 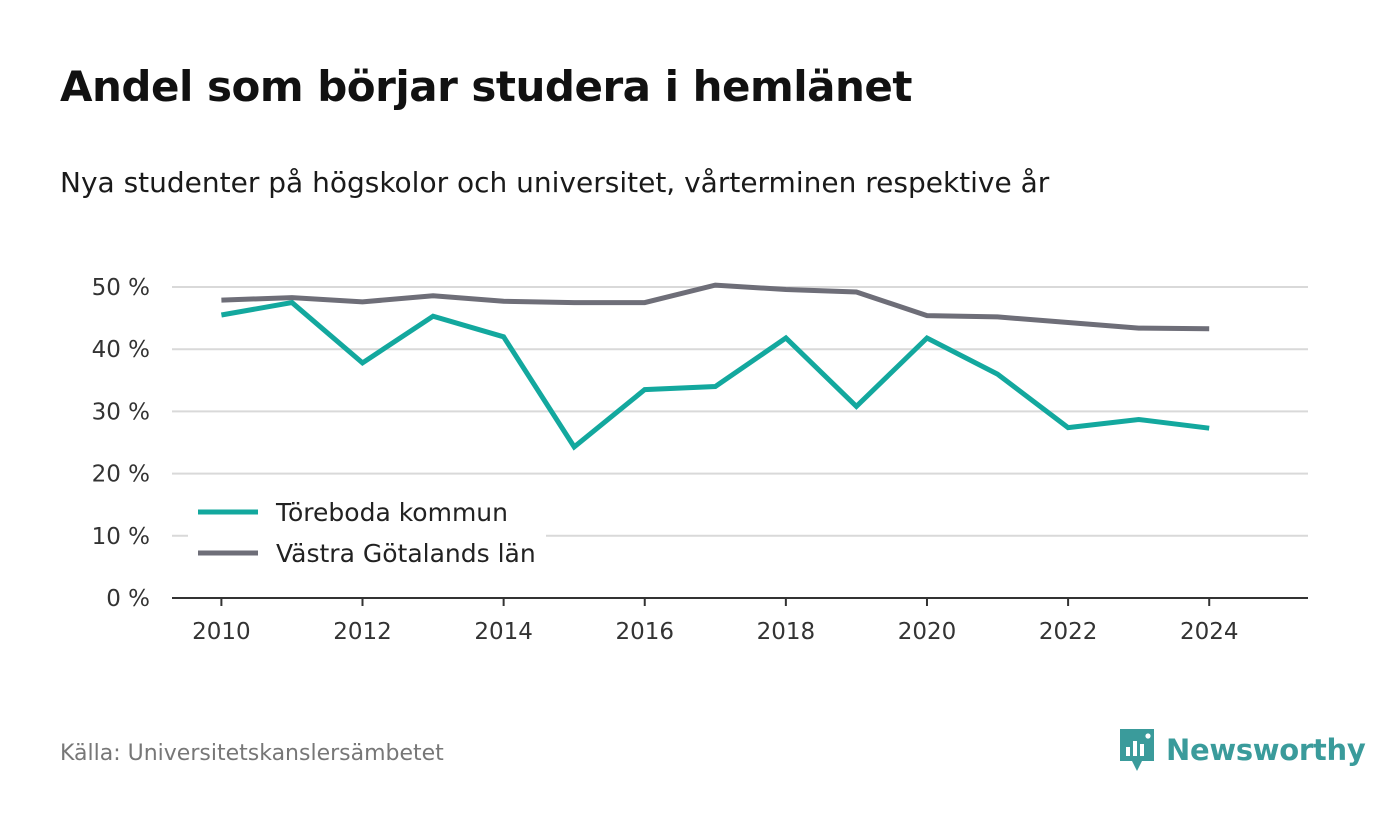 What do you see at coordinates (503, 632) in the screenshot?
I see `x-tick-label: 2014` at bounding box center [503, 632].